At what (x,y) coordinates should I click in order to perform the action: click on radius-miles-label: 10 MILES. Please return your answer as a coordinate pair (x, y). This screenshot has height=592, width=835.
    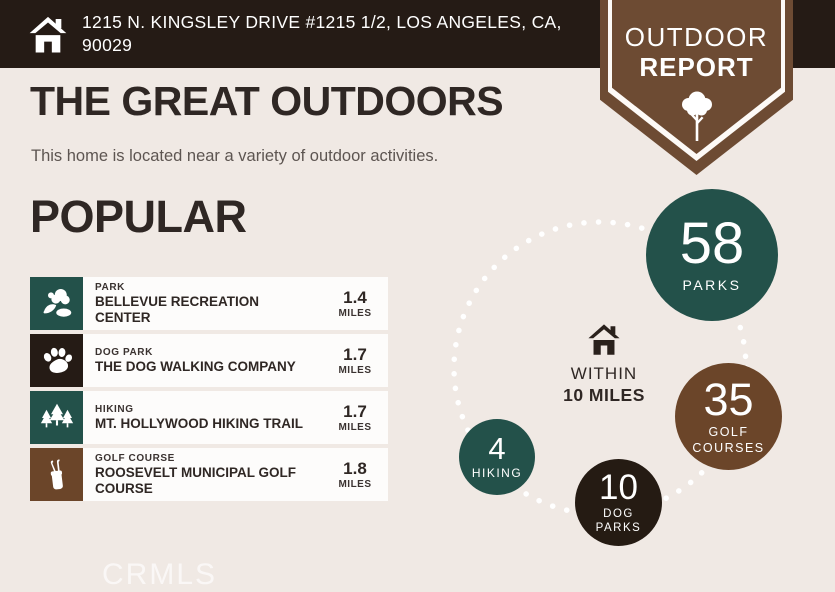
    Looking at the image, I should click on (604, 395).